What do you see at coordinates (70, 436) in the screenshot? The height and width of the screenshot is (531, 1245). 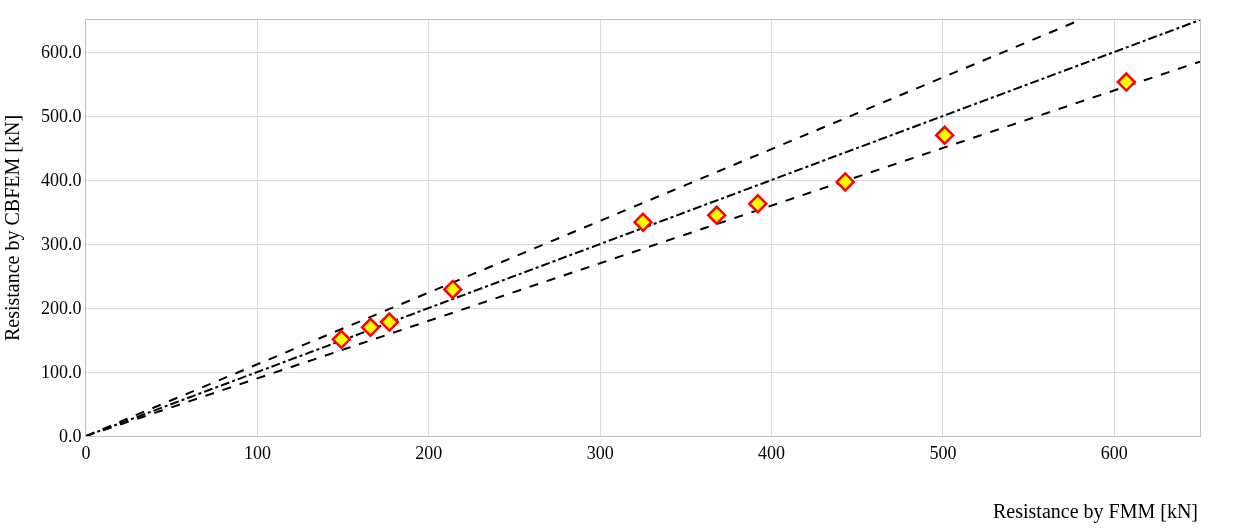 I see `y-tick-label: 0.0` at bounding box center [70, 436].